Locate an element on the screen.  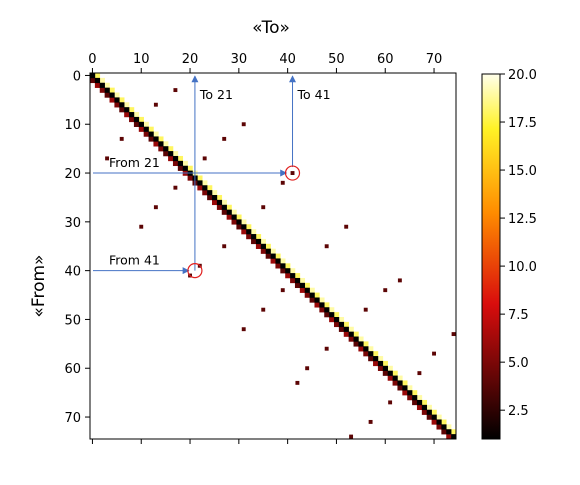
x-tick-label: 60 is located at coordinates (385, 59).